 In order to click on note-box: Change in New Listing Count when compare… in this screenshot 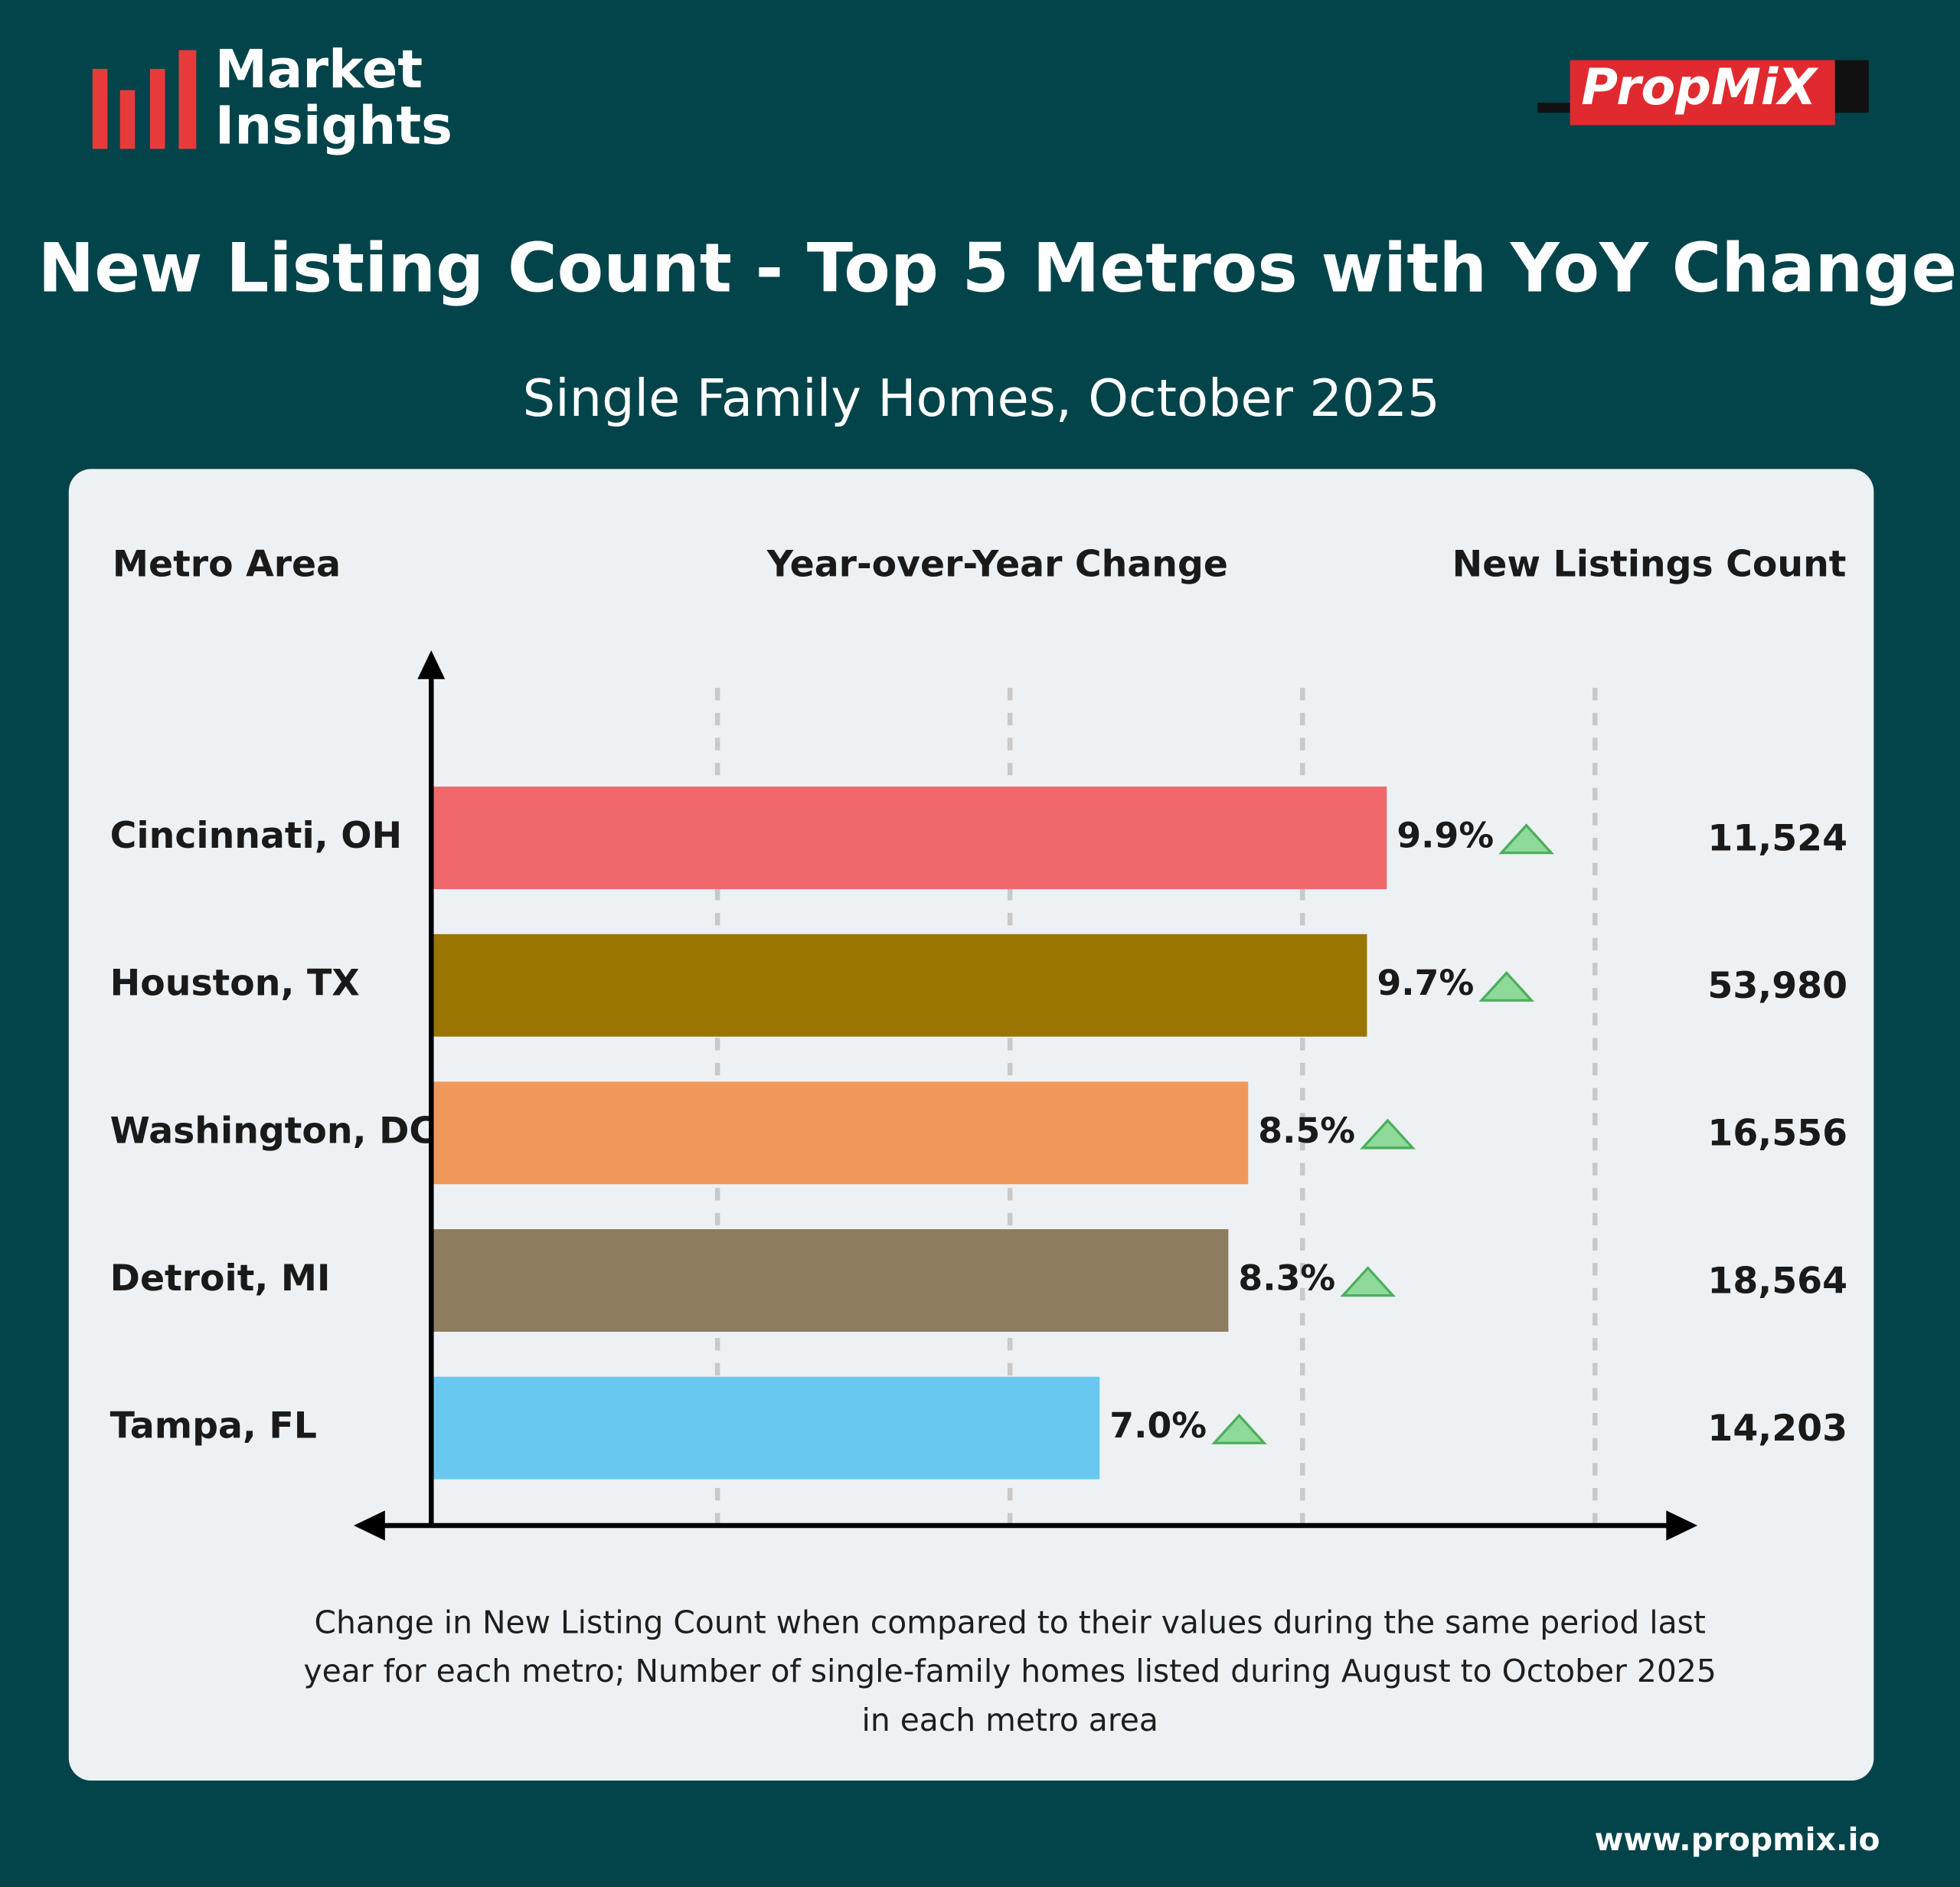, I will do `click(1010, 1671)`.